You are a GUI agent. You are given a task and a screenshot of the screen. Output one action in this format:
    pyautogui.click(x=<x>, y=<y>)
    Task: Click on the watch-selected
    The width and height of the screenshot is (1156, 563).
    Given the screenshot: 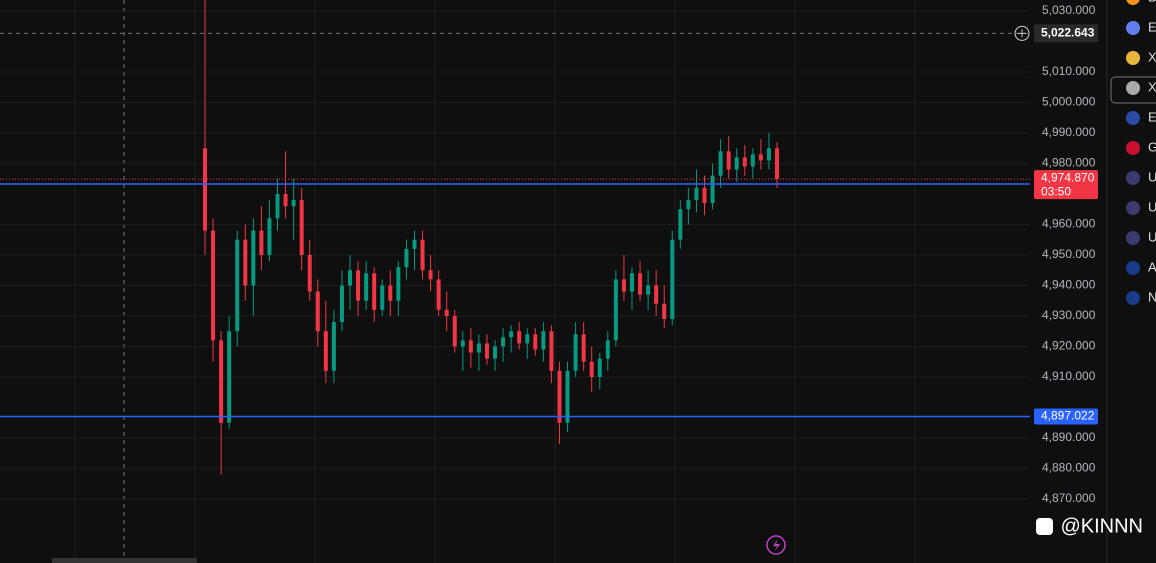 What is the action you would take?
    pyautogui.click(x=1133, y=90)
    